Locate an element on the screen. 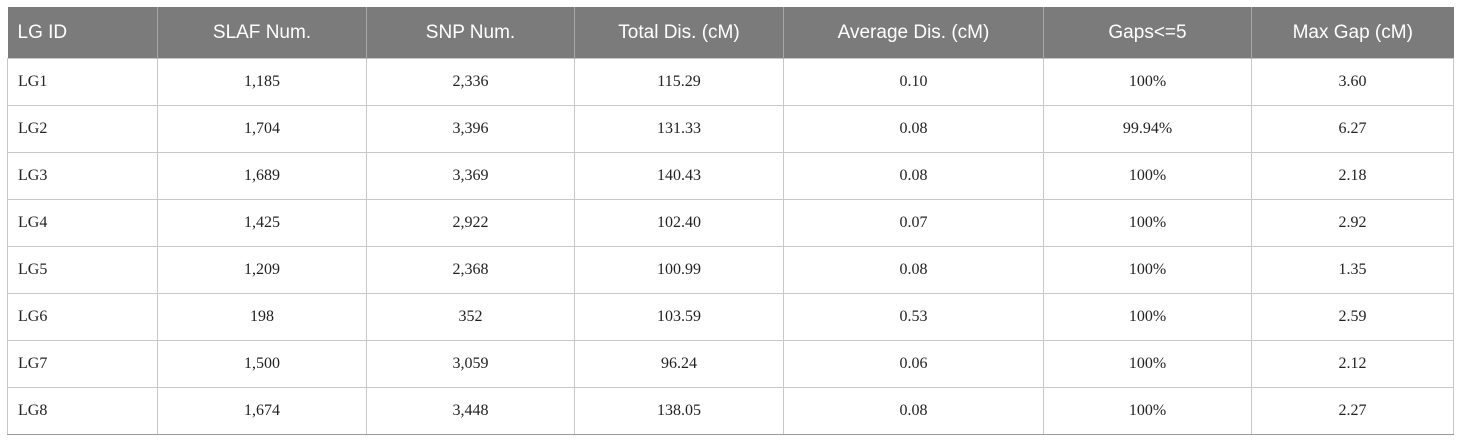 This screenshot has width=1460, height=442. cell-max-gap: 1.35 is located at coordinates (1352, 270).